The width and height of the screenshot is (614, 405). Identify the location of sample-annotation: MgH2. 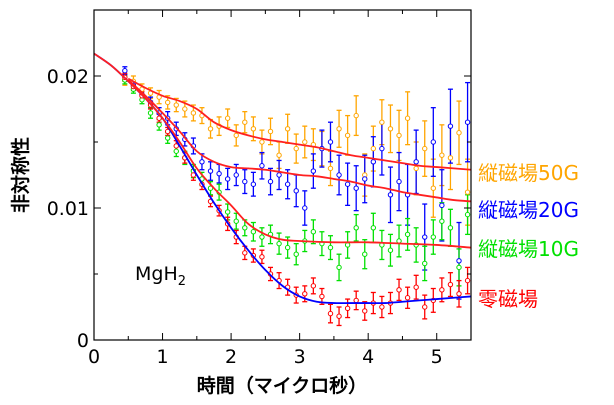
(160, 276).